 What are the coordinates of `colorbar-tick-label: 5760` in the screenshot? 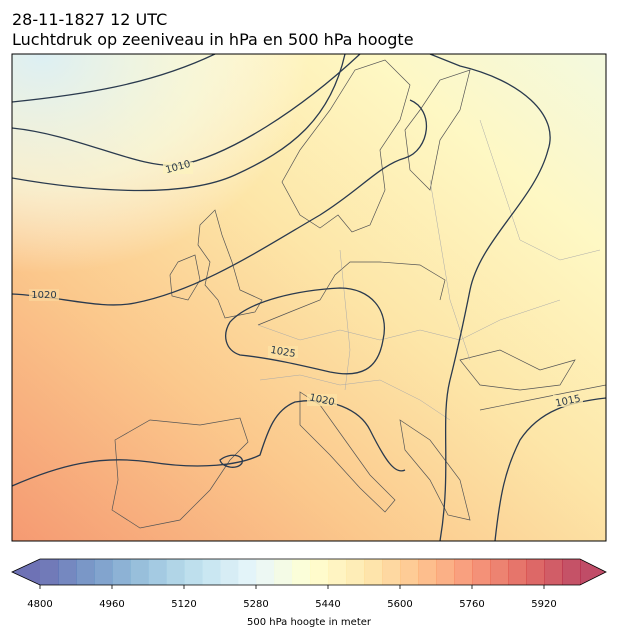 It's located at (471, 604).